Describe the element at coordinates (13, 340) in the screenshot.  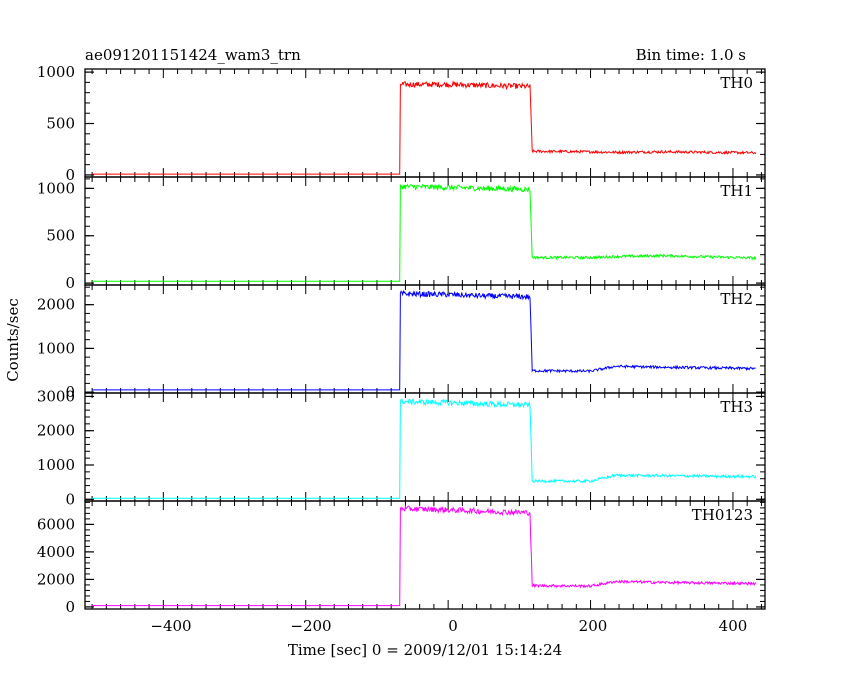
I see `y-axis-label: Counts/sec` at that location.